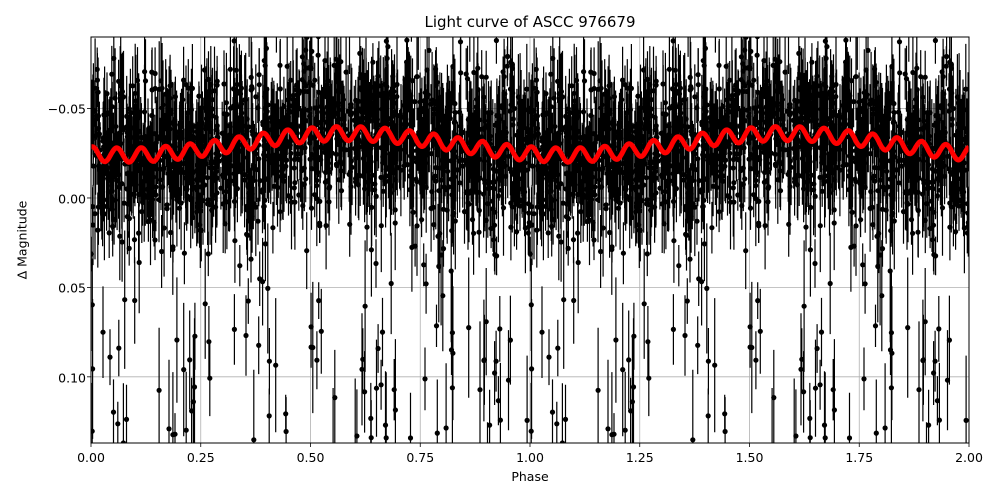  What do you see at coordinates (22, 240) in the screenshot?
I see `y-axis-label: Δ Magnitude` at bounding box center [22, 240].